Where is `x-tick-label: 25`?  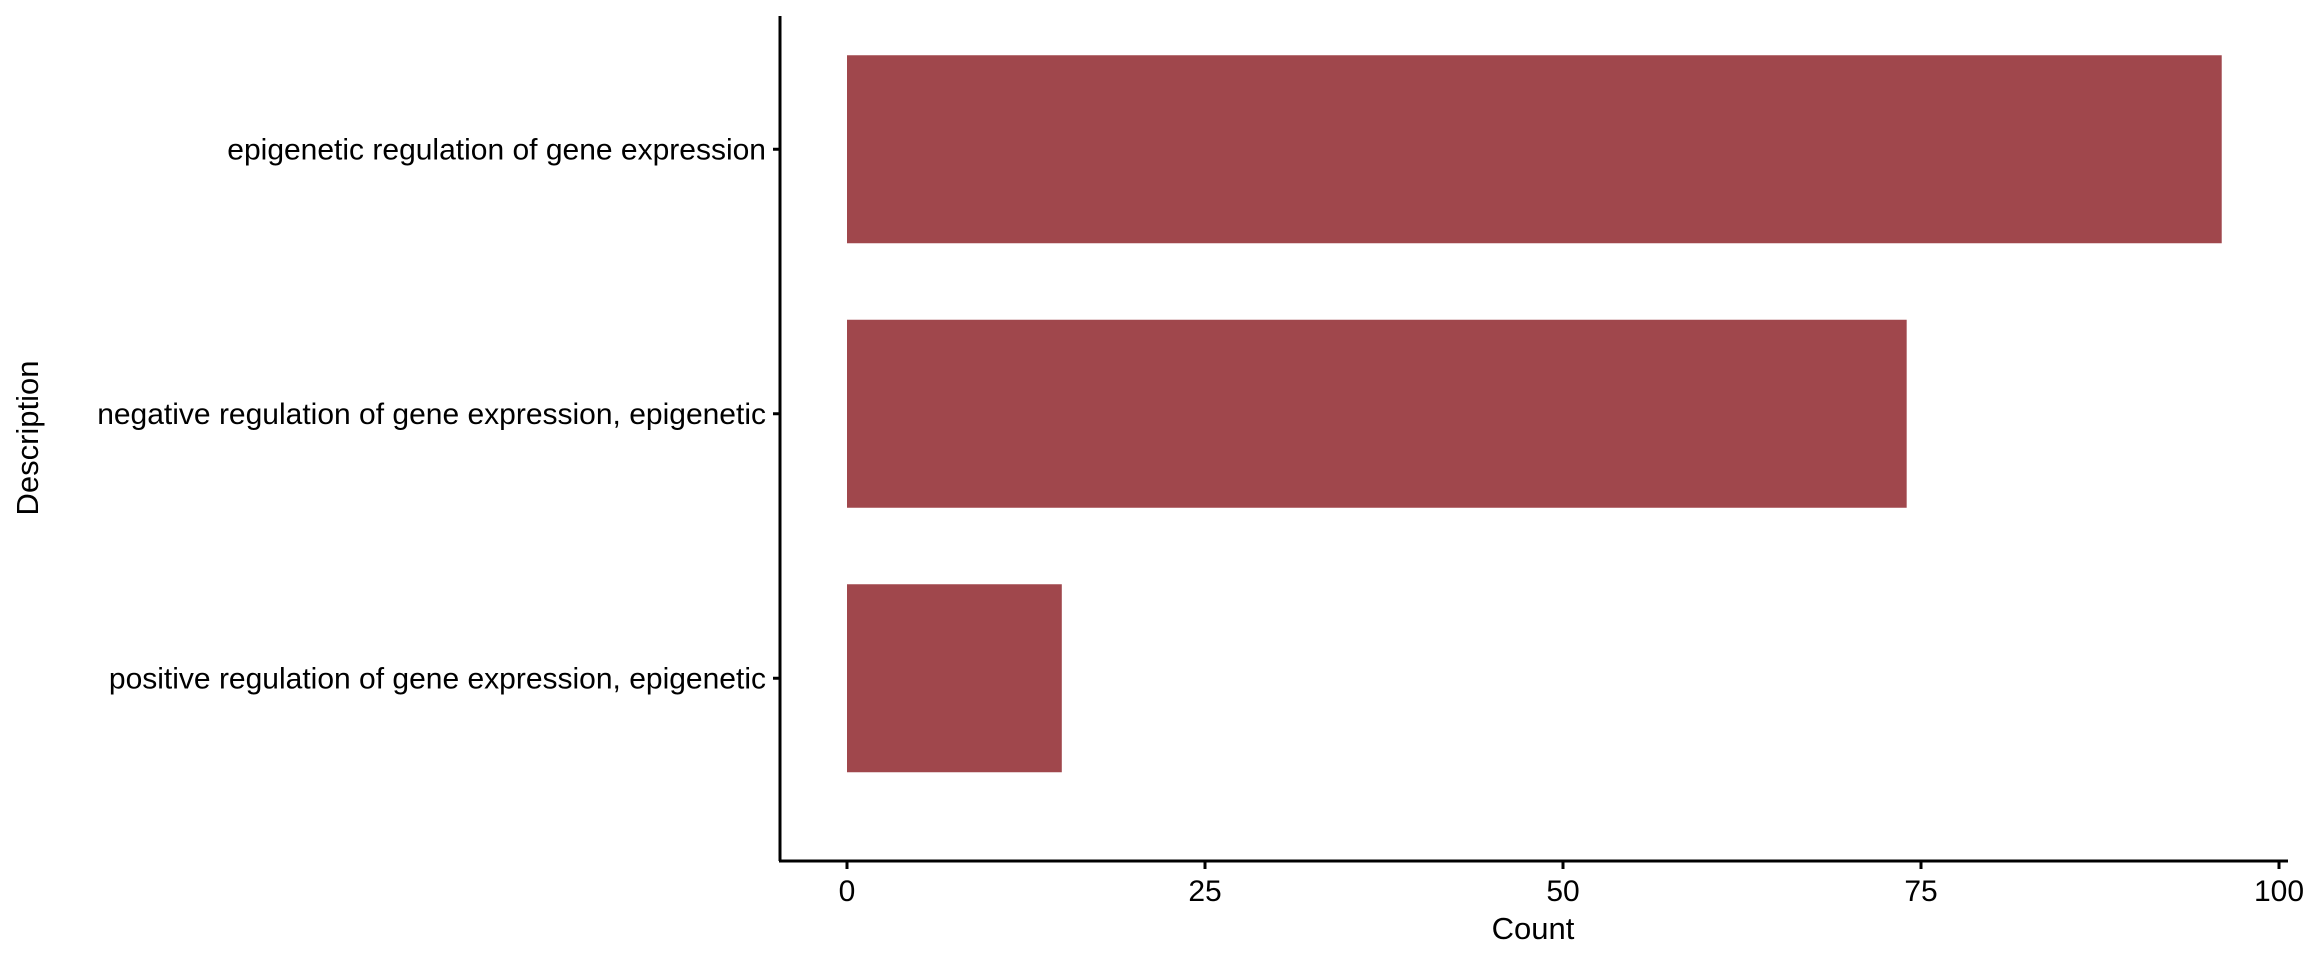 x-tick-label: 25 is located at coordinates (1204, 891).